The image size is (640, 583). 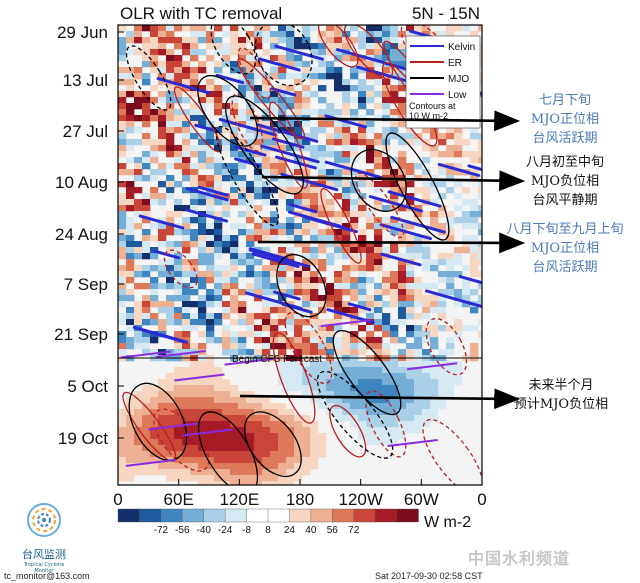 What do you see at coordinates (290, 154) in the screenshot?
I see `kelvin-contour` at bounding box center [290, 154].